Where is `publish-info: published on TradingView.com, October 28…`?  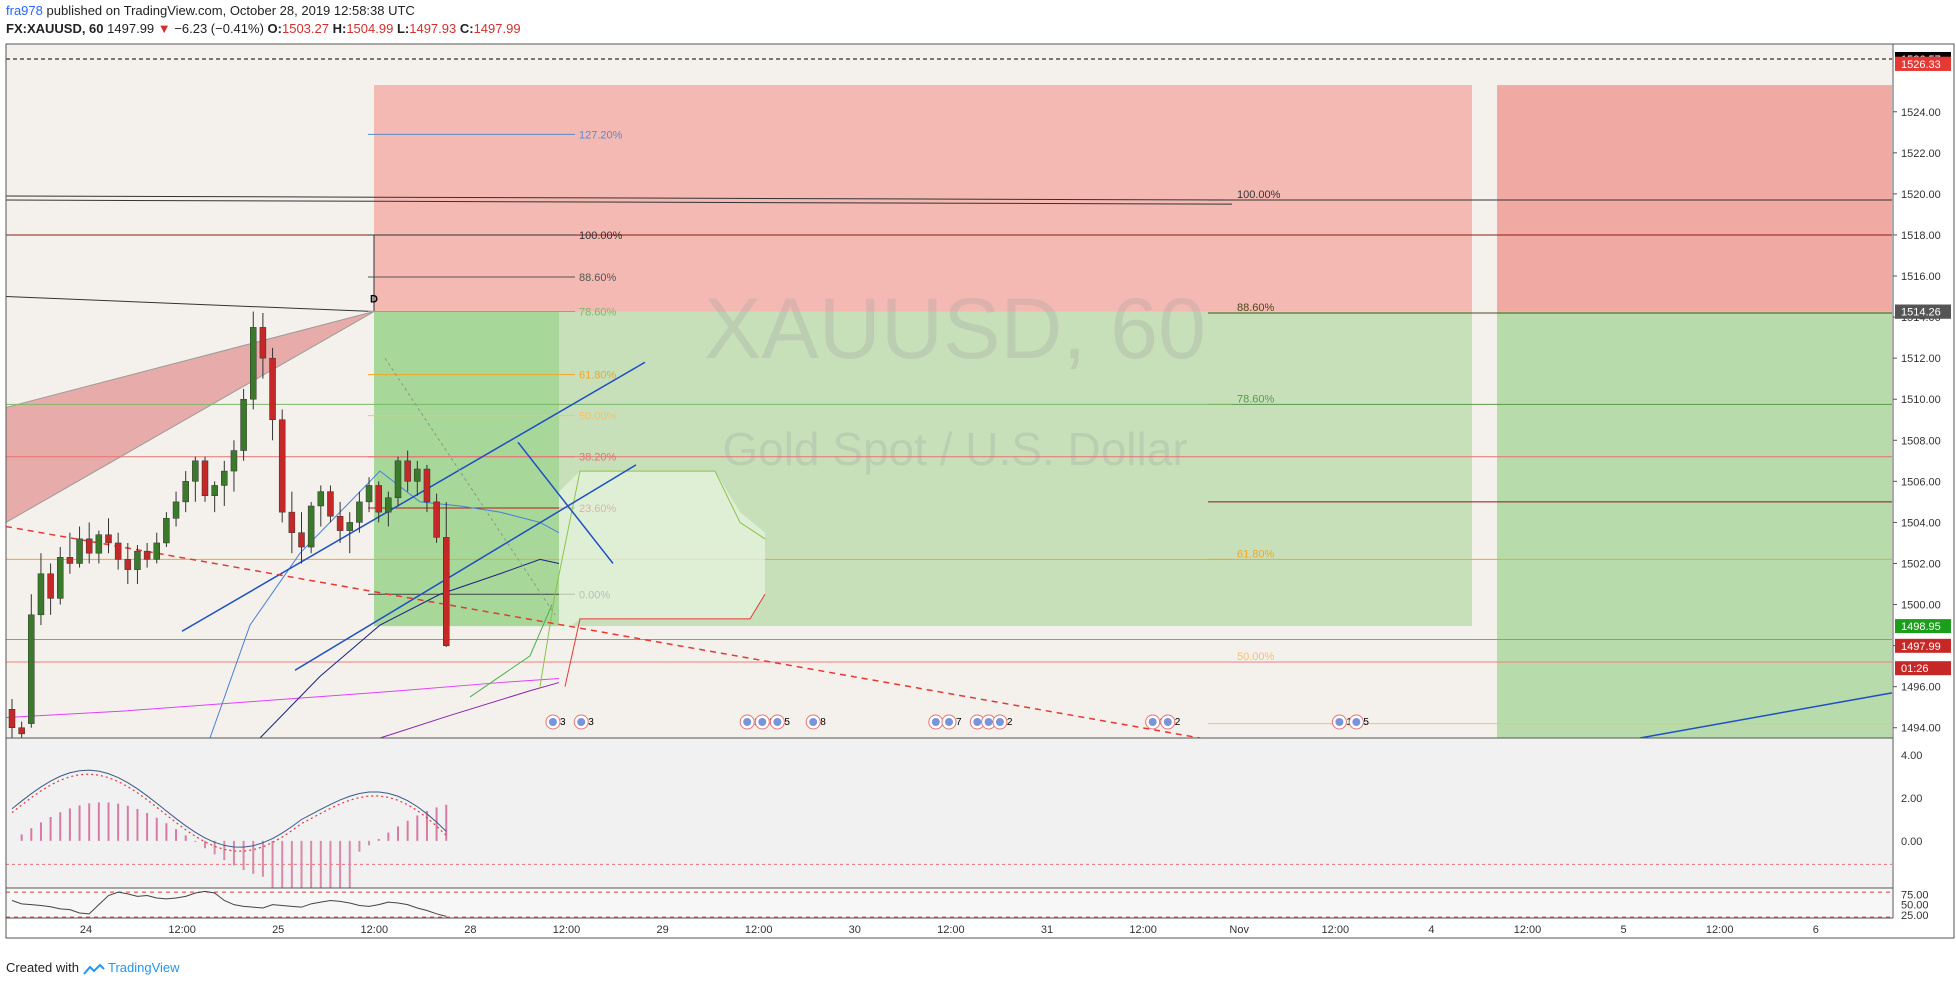 publish-info: published on TradingView.com, October 28… is located at coordinates (230, 10).